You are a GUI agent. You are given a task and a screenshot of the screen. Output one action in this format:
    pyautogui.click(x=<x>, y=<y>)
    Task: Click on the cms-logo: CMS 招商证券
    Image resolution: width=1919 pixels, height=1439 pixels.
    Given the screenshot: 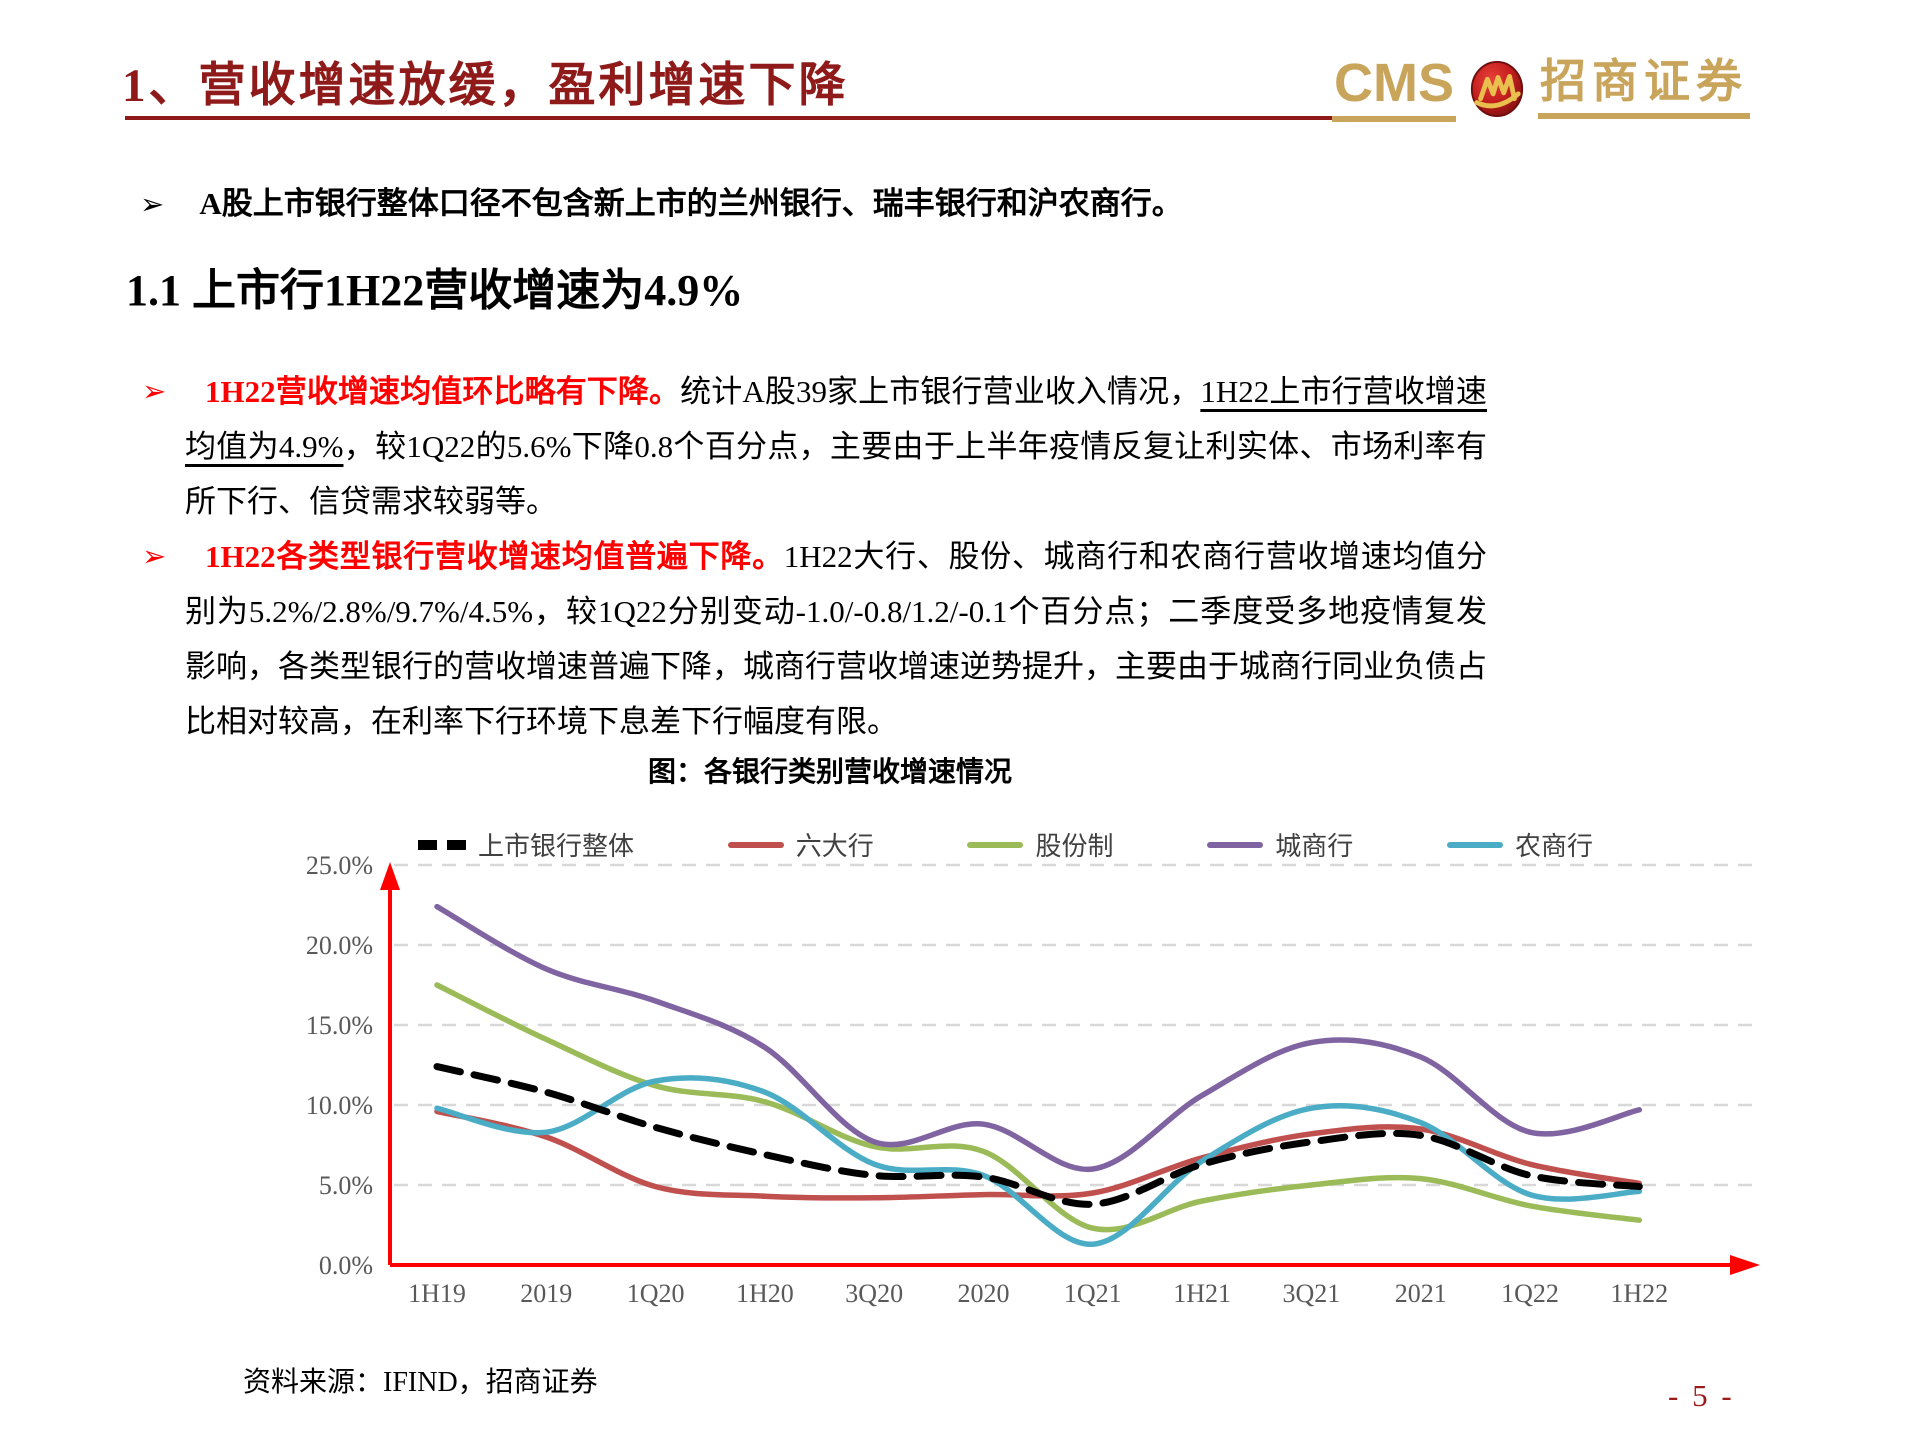 What is the action you would take?
    pyautogui.click(x=1541, y=89)
    